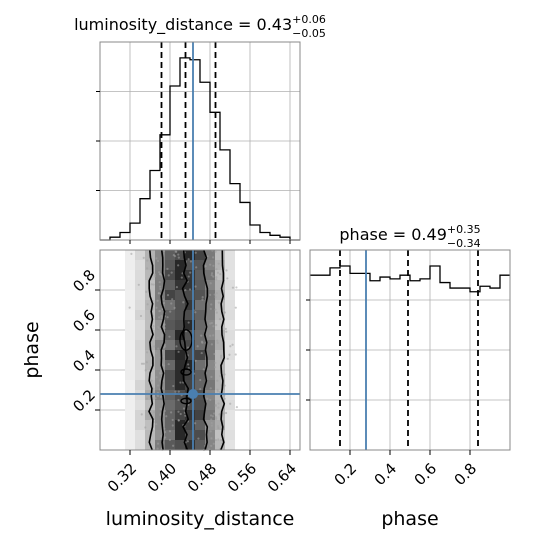 The height and width of the screenshot is (550, 550). Describe the element at coordinates (464, 229) in the screenshot. I see `title-plus: +0.35` at that location.